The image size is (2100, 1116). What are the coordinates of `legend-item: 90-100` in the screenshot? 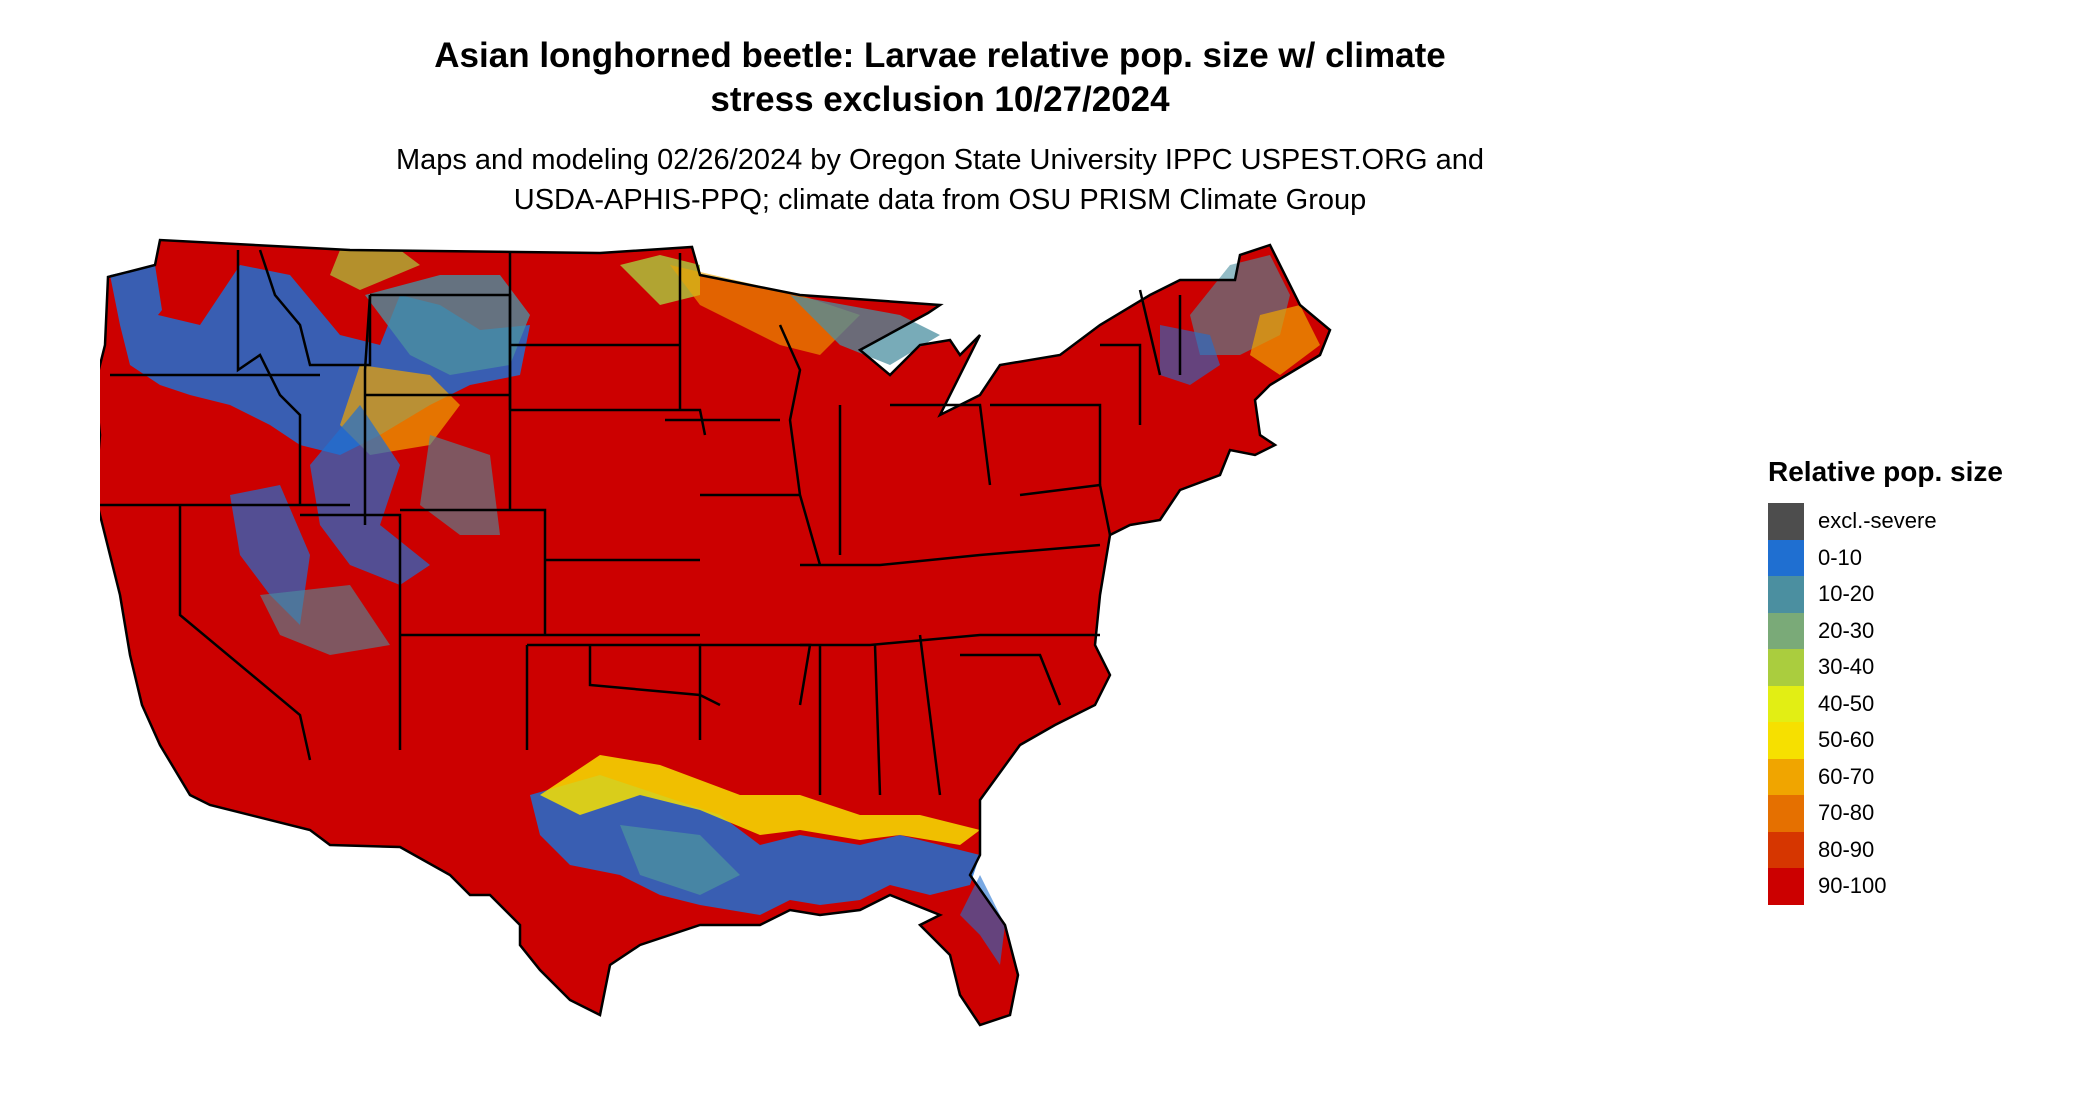 It's located at (1885, 886).